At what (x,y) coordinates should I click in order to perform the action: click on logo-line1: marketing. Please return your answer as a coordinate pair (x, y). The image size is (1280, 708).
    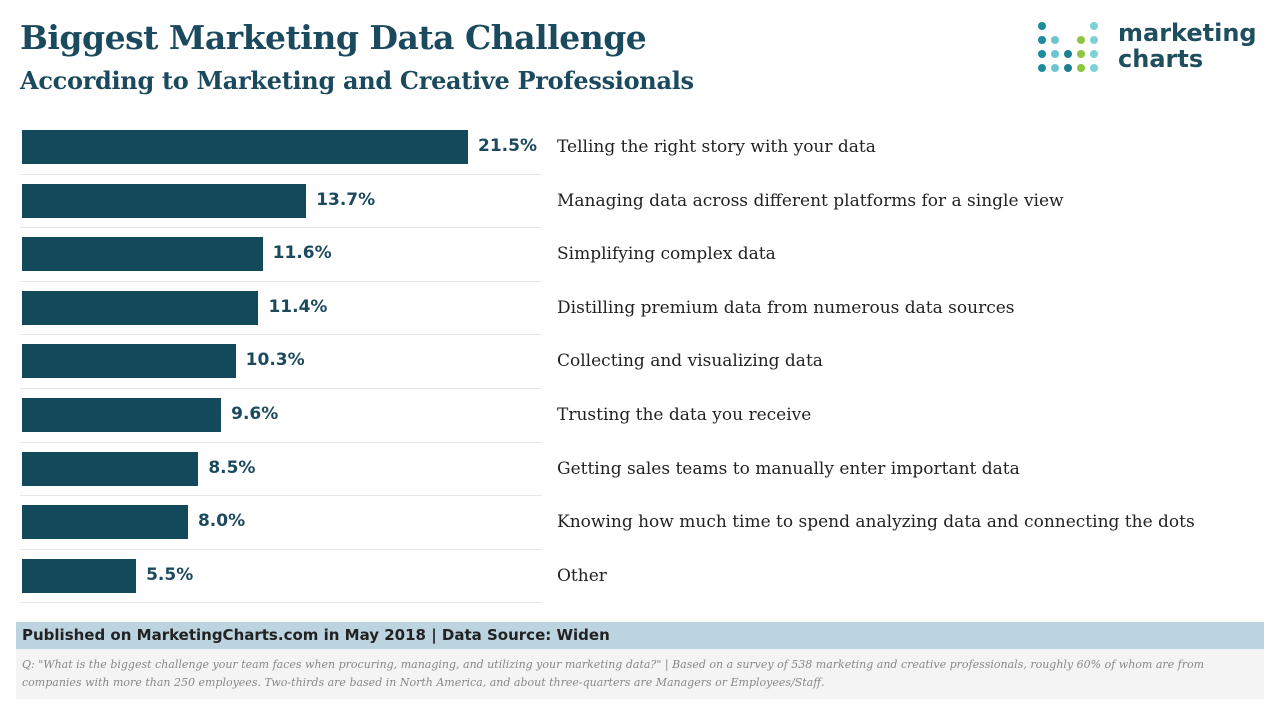
    Looking at the image, I should click on (1187, 33).